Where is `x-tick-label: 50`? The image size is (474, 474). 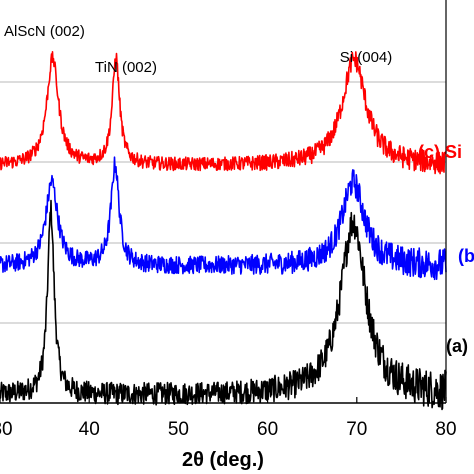 x-tick-label: 50 is located at coordinates (178, 429).